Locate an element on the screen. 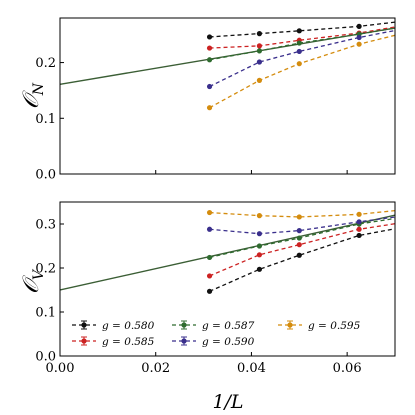  legend-entry: g = 0.595 is located at coordinates (319, 326).